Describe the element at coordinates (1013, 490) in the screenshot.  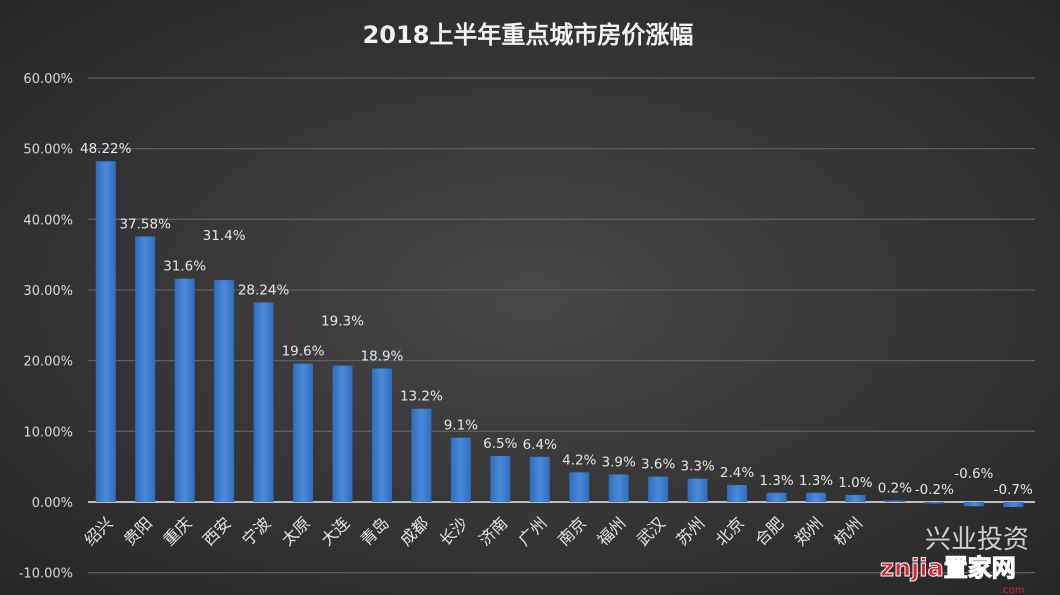
I see `data-label: -0.7%` at that location.